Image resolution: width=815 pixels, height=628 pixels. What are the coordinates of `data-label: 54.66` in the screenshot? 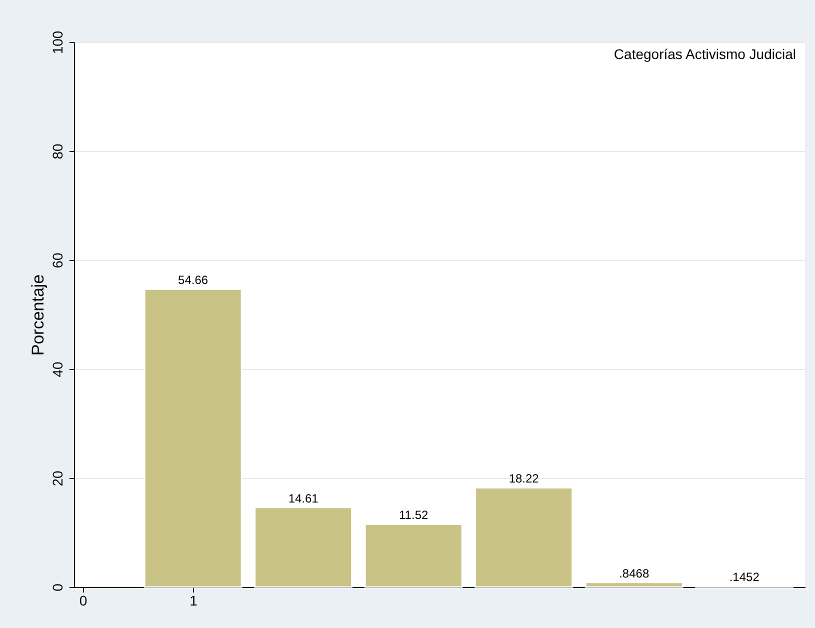 It's located at (193, 280).